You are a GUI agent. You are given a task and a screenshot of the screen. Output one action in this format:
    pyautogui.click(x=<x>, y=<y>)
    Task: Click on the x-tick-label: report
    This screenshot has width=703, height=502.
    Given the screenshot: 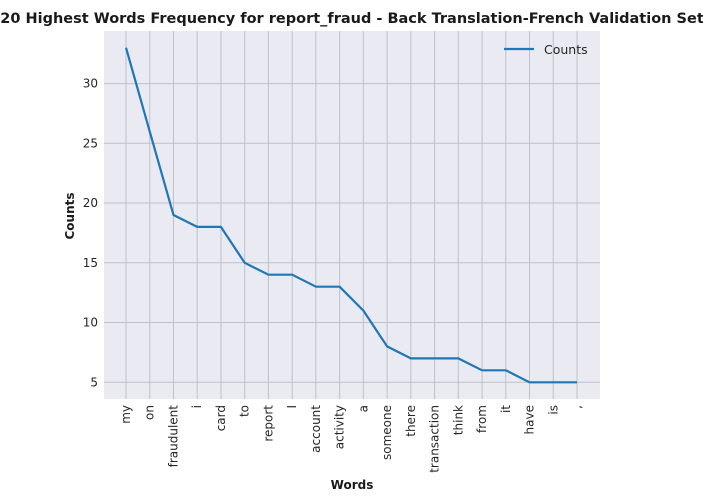 What is the action you would take?
    pyautogui.click(x=268, y=423)
    